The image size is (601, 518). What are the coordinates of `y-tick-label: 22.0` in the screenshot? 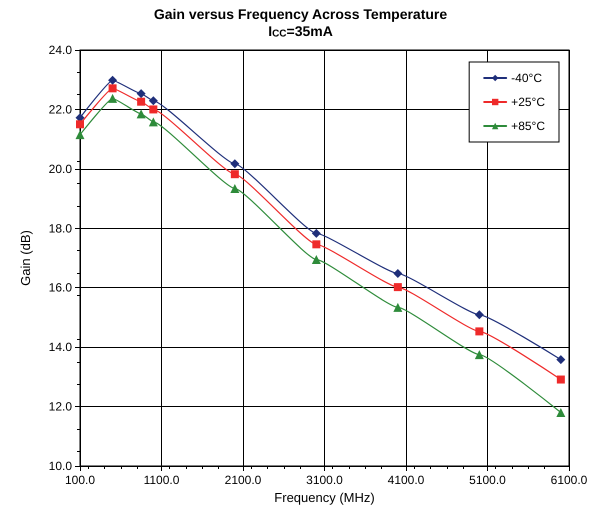 It's located at (60, 109).